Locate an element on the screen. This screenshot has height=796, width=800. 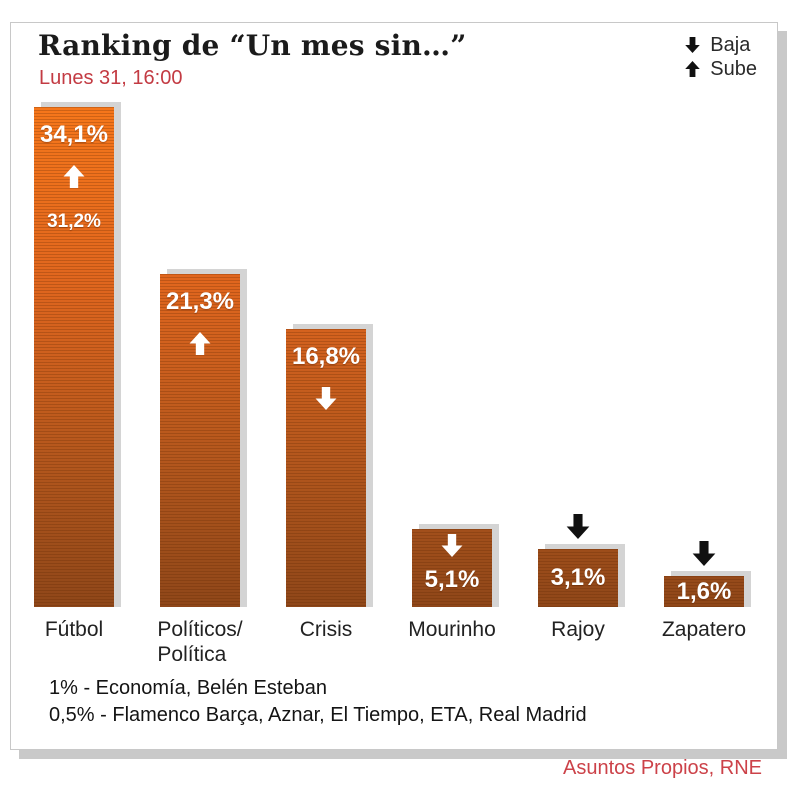
legend: Baja Sube is located at coordinates (720, 57).